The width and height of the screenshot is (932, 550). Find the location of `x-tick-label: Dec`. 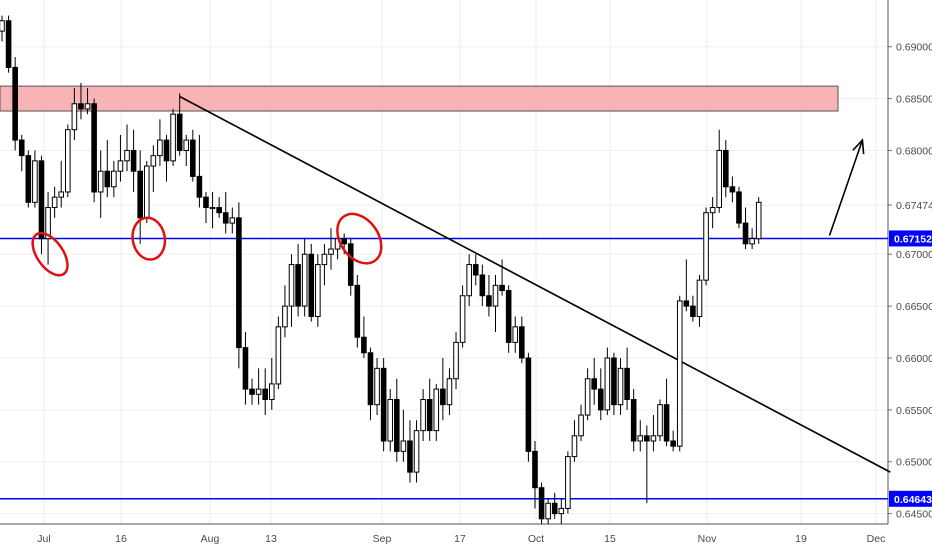

x-tick-label: Dec is located at coordinates (876, 539).